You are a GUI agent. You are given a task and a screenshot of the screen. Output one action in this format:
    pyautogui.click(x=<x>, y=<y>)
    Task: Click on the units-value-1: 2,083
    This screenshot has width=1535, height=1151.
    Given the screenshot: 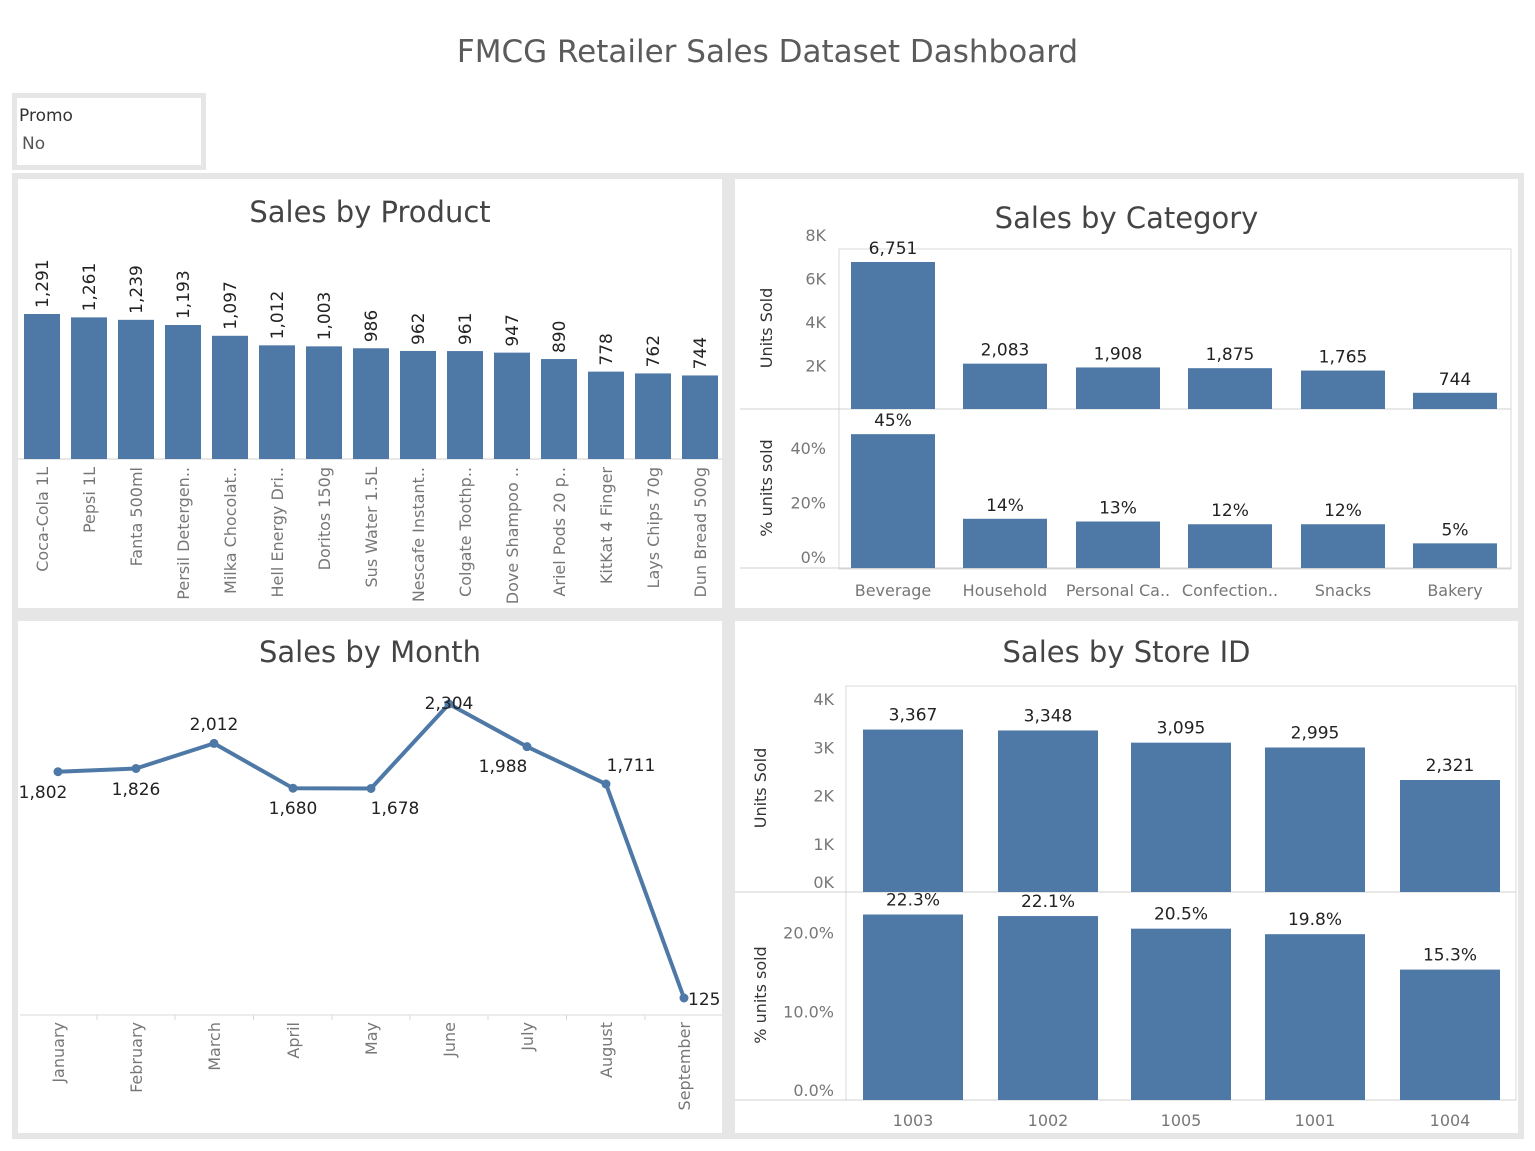 What is the action you would take?
    pyautogui.click(x=1005, y=351)
    